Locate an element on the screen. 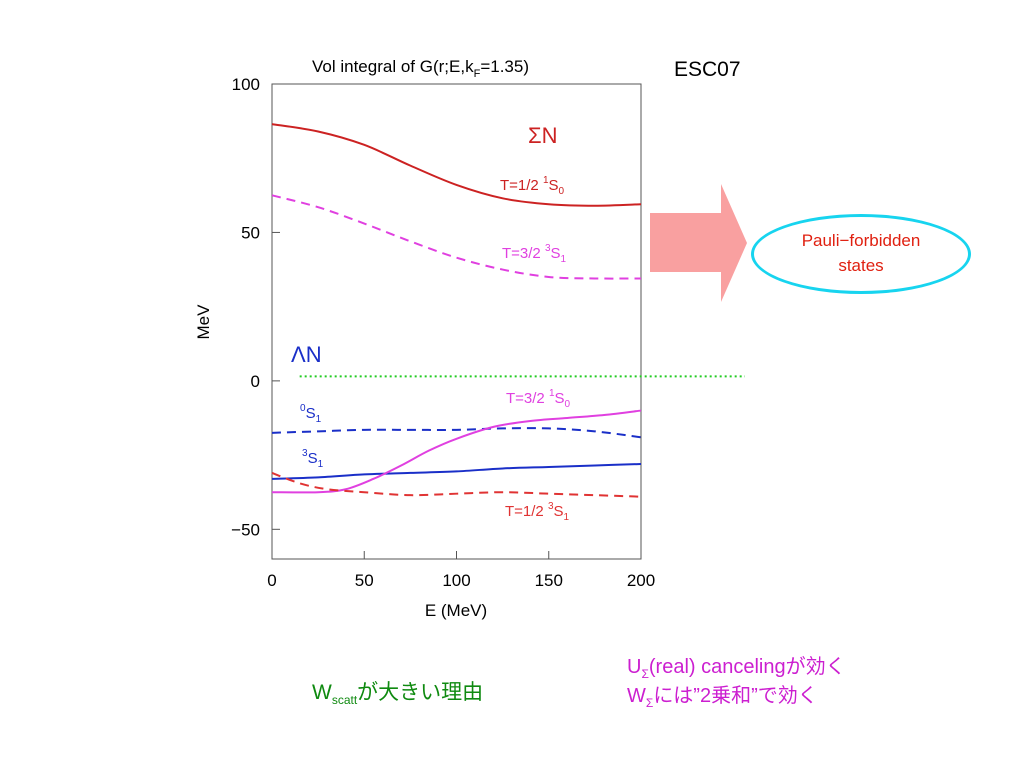 This screenshot has height=768, width=1024. x-tick-label: 0 is located at coordinates (271, 580).